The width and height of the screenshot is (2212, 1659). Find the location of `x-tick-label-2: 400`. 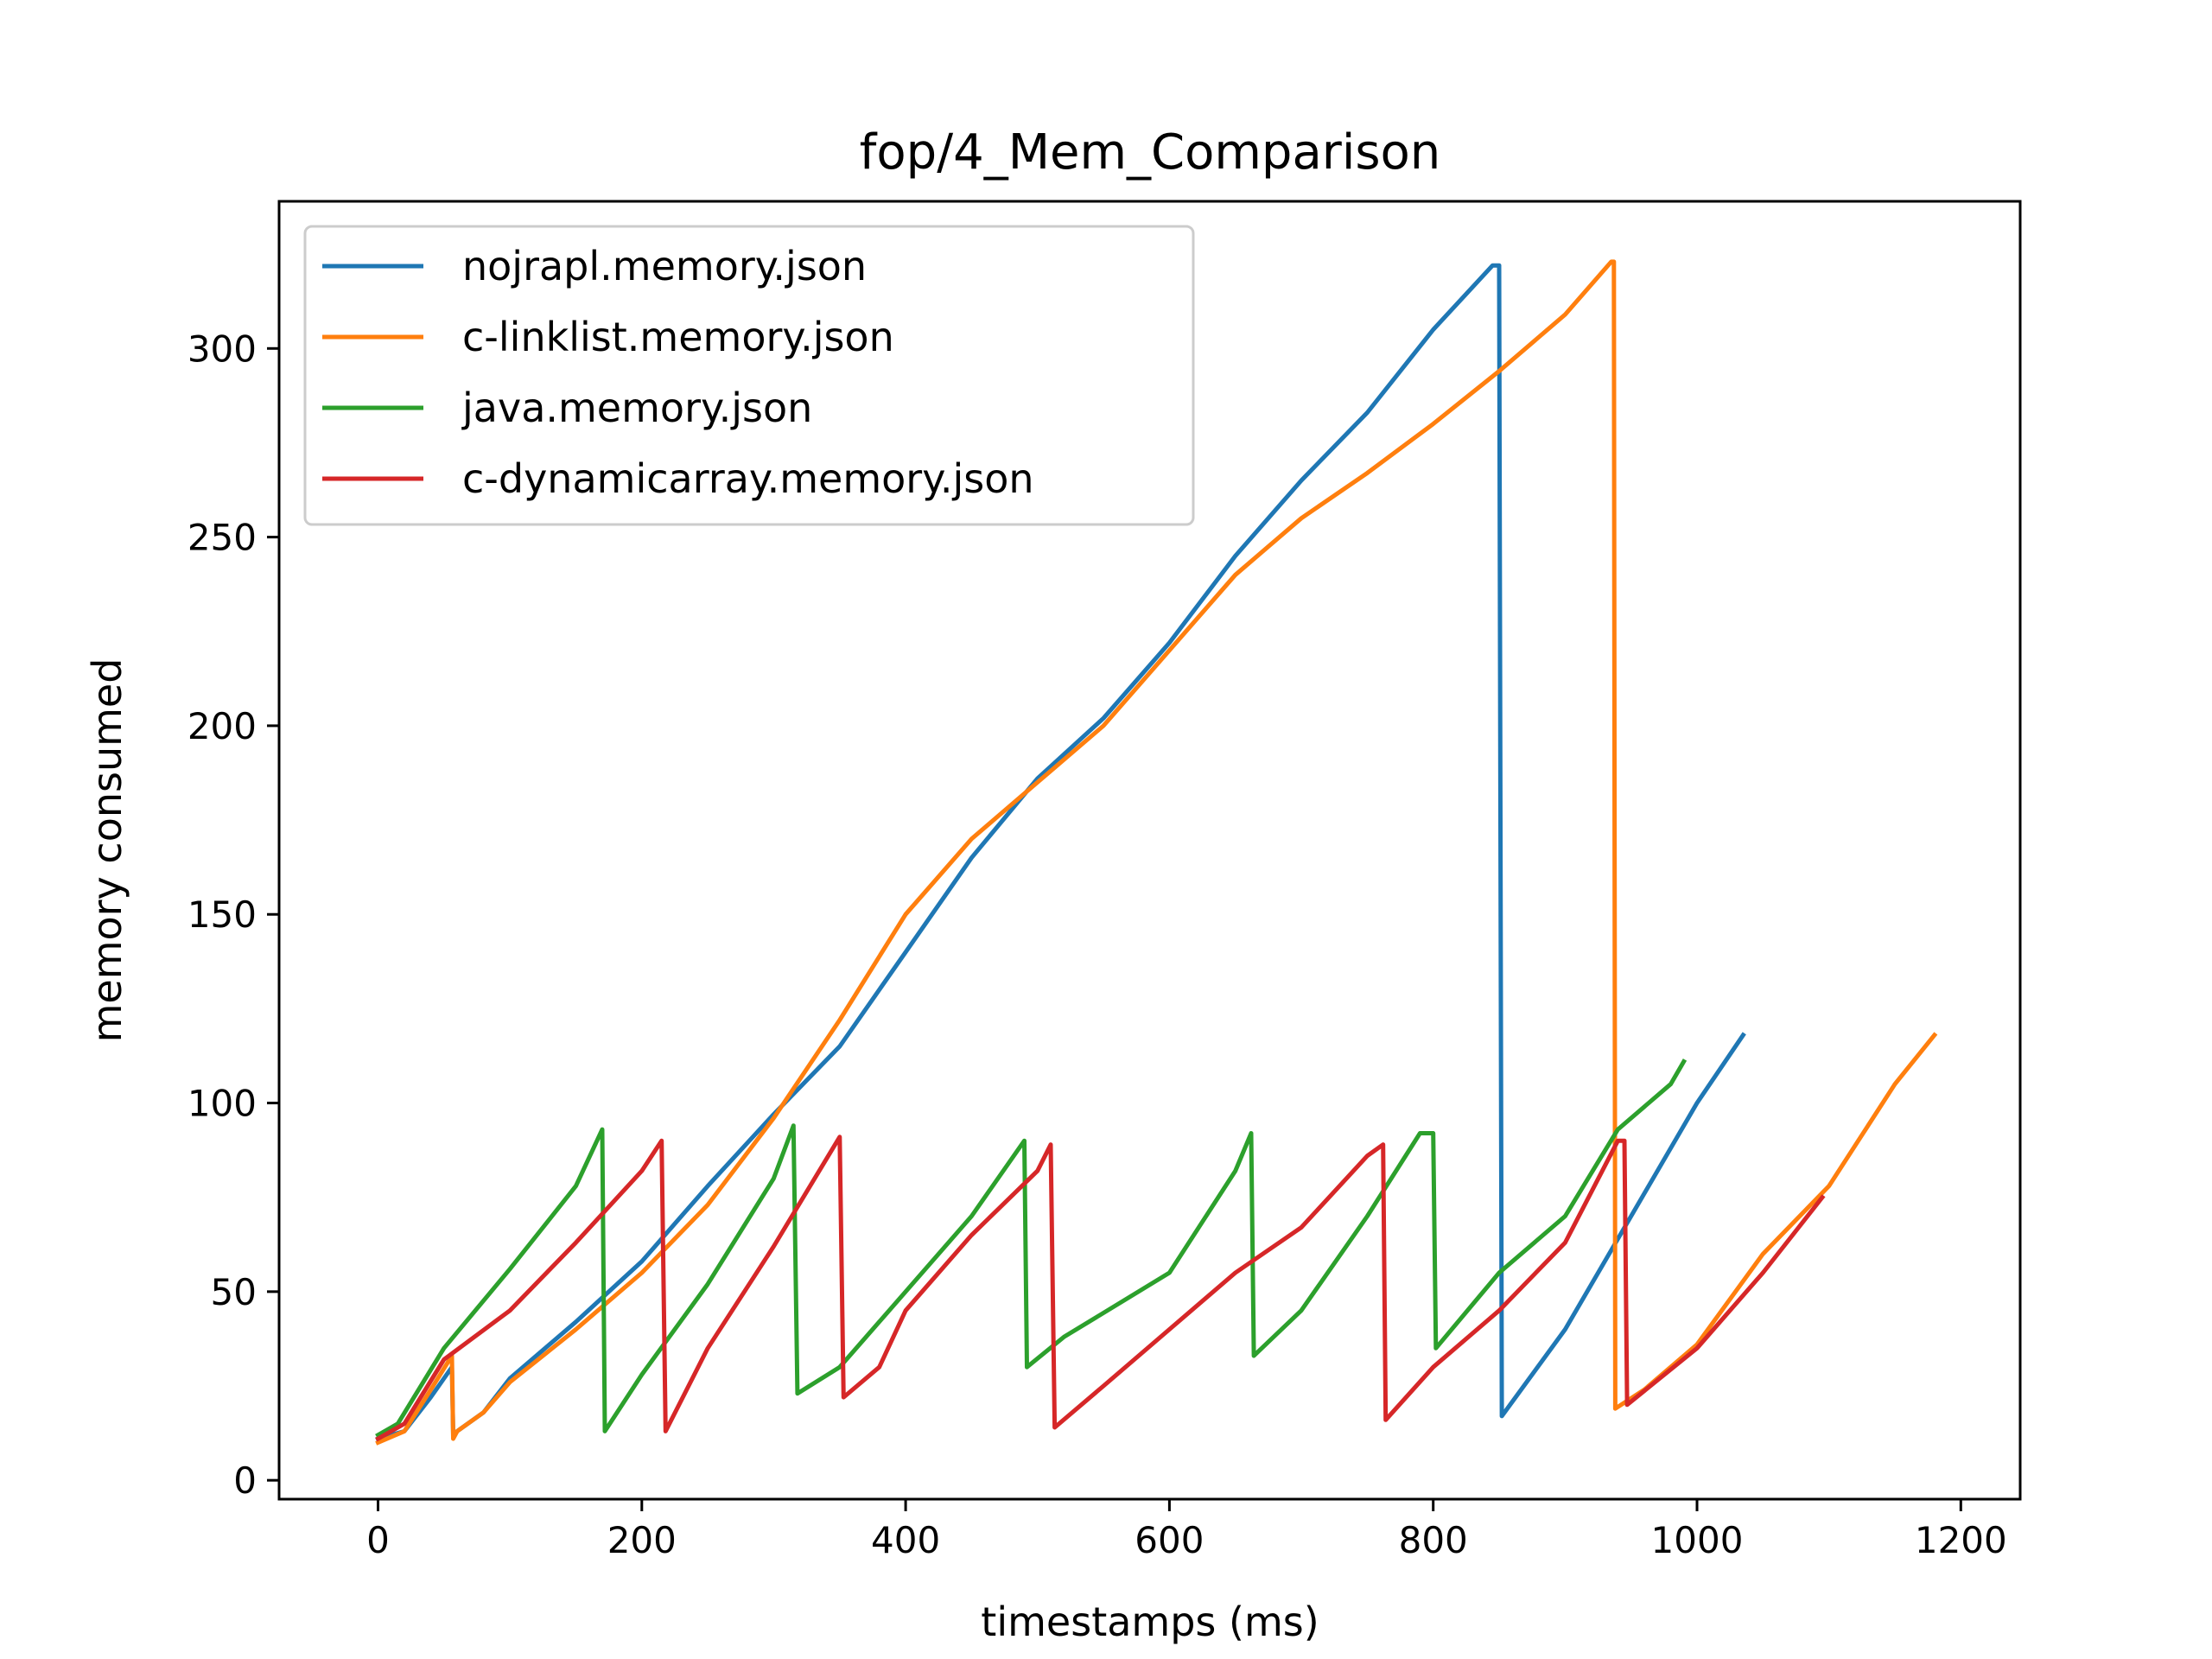

x-tick-label-2: 400 is located at coordinates (905, 1540).